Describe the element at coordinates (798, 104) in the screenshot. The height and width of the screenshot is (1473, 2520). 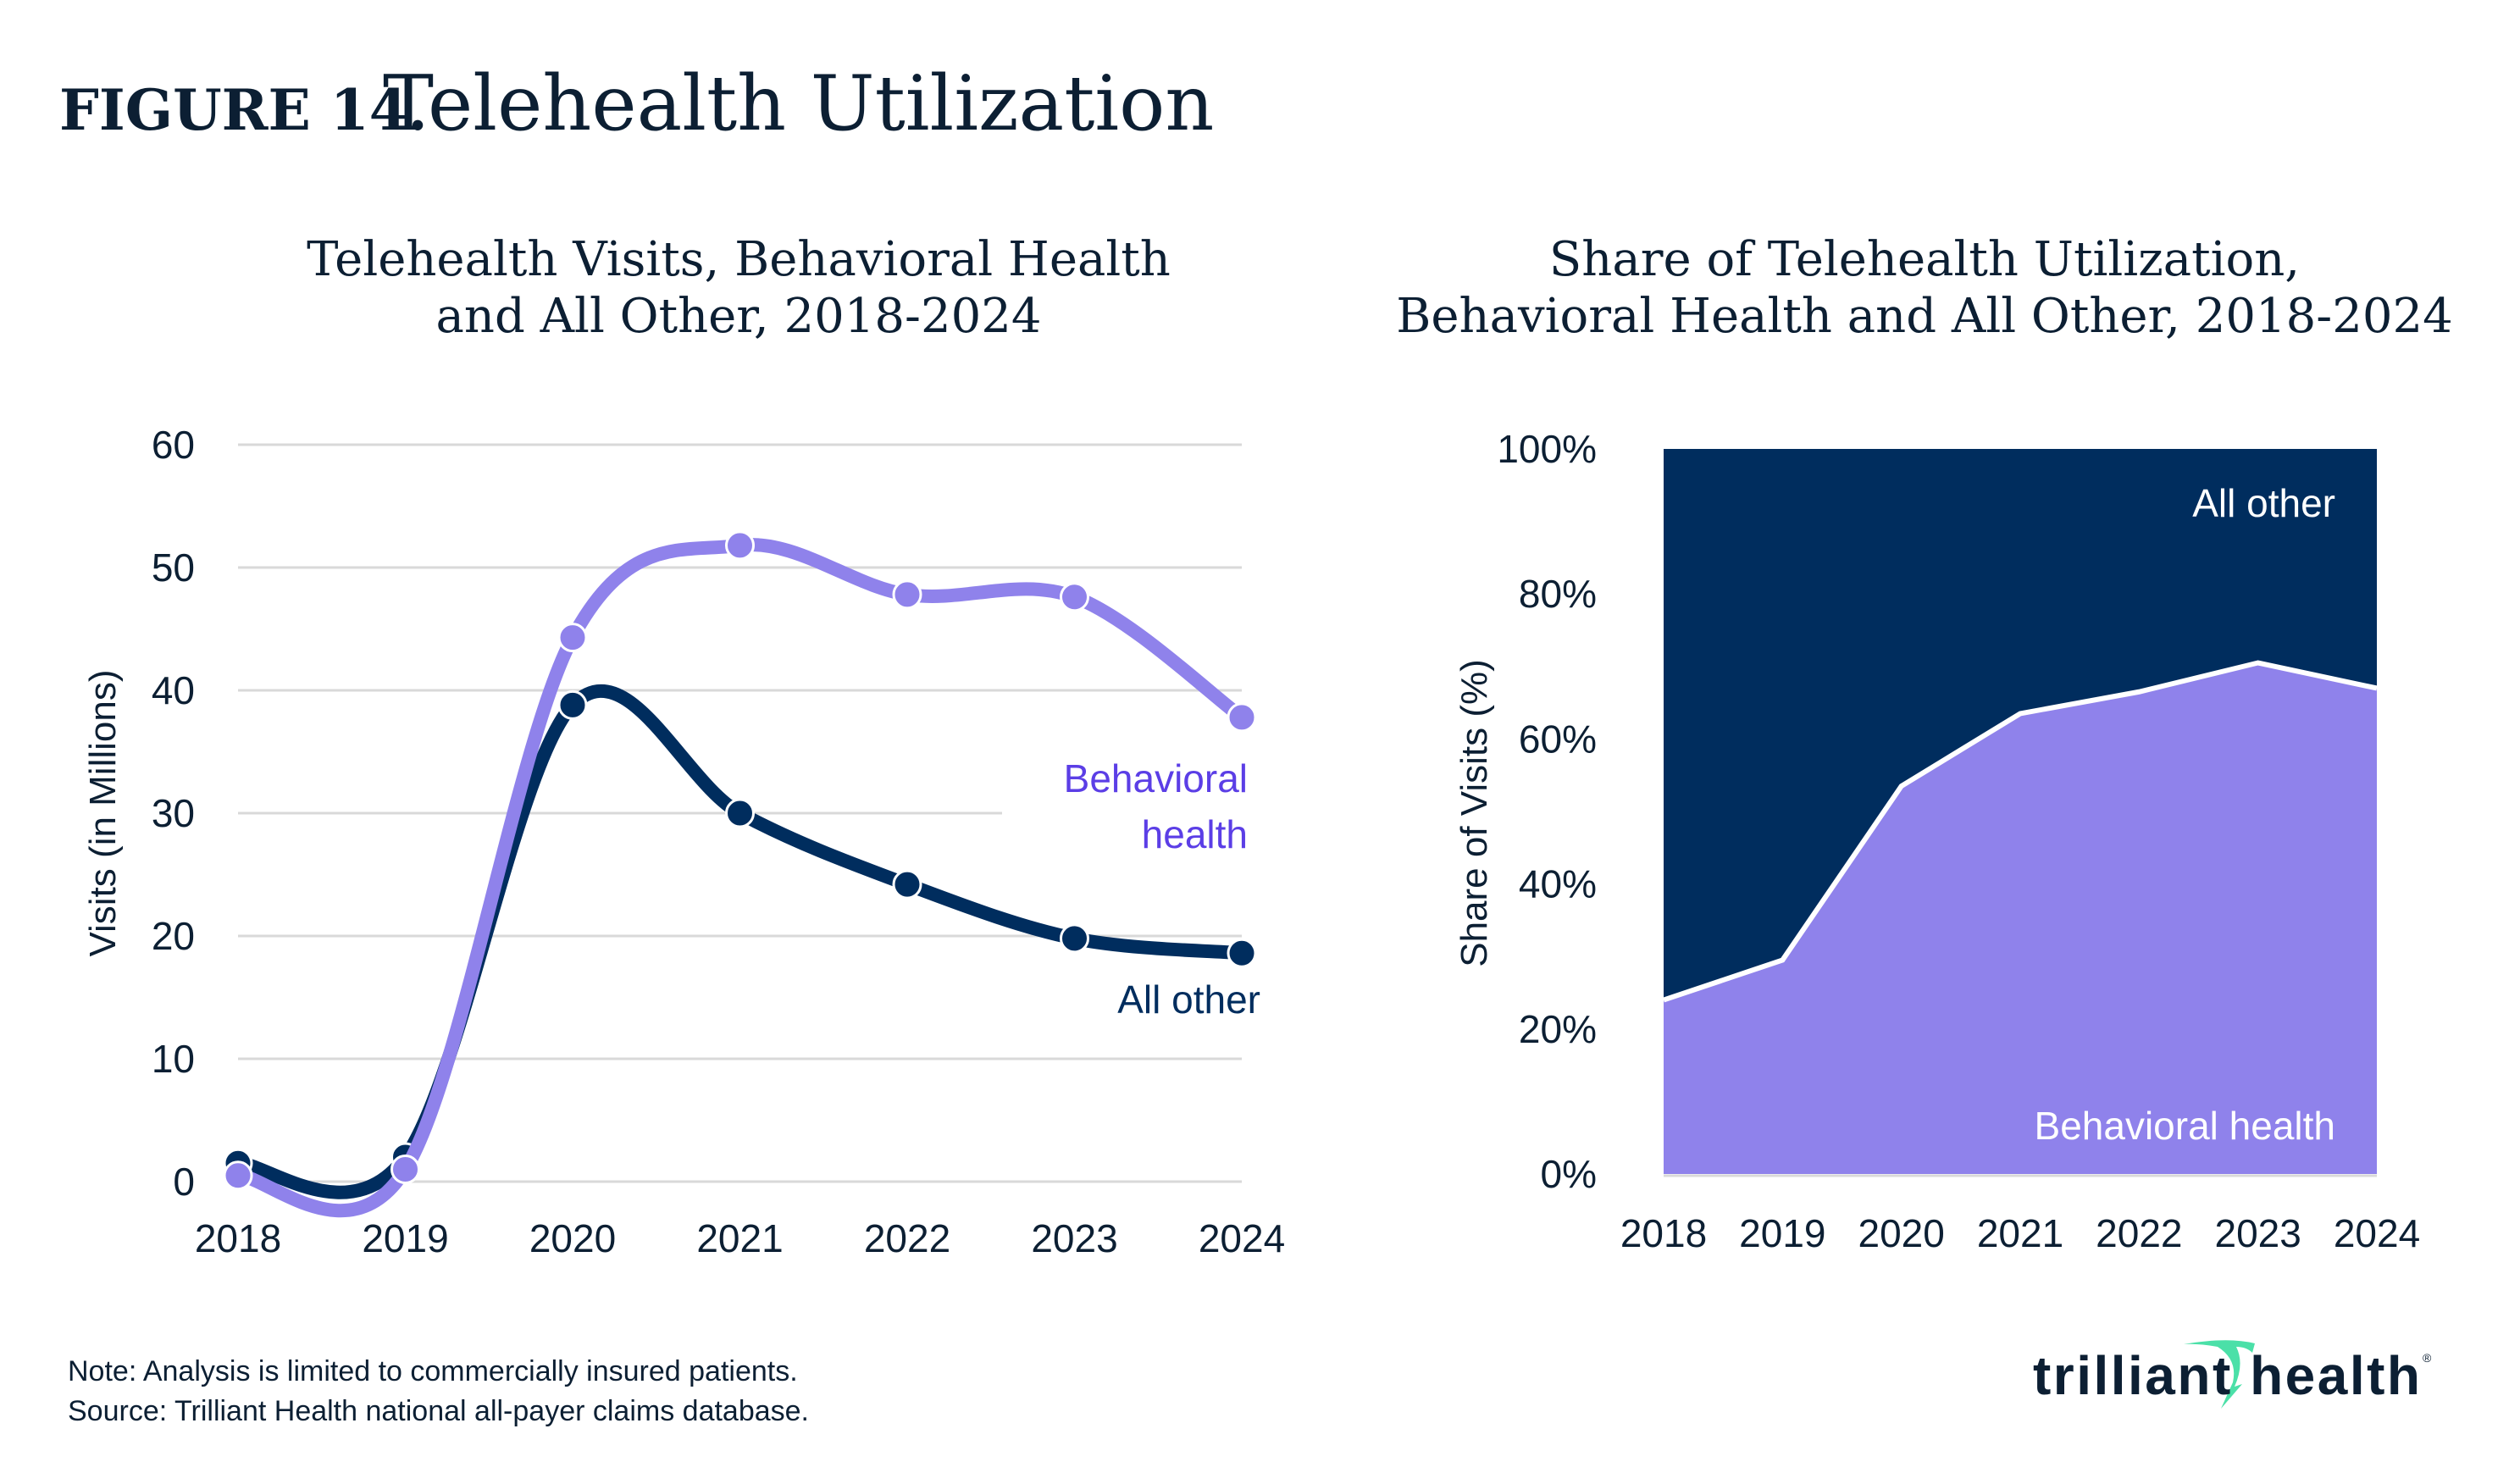
I see `figure-title: Telehealth Utilization` at that location.